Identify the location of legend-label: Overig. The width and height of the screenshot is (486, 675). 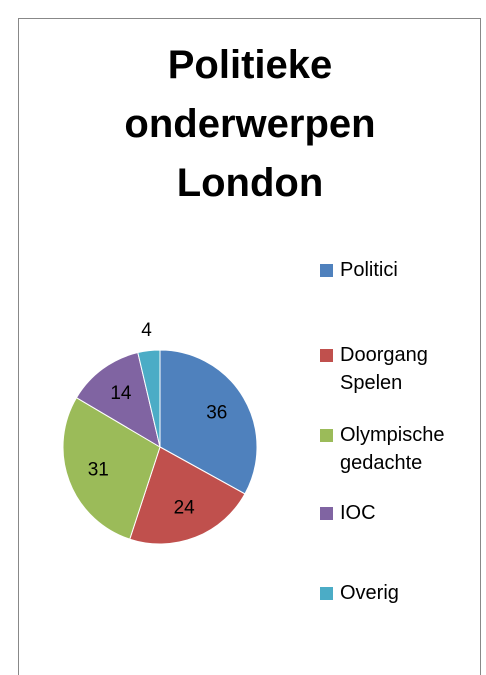
(369, 593).